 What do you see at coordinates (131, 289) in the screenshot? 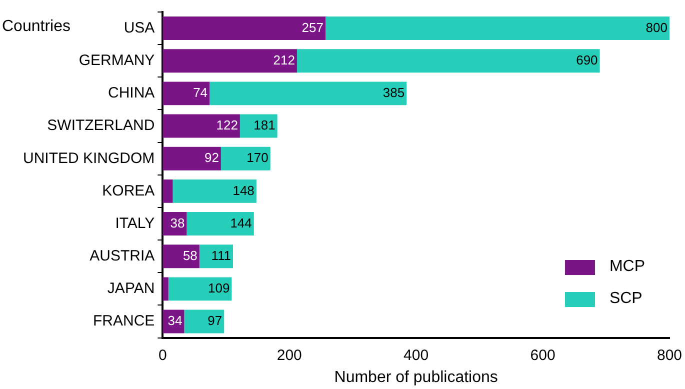
I see `y-tick-label: JAPAN` at bounding box center [131, 289].